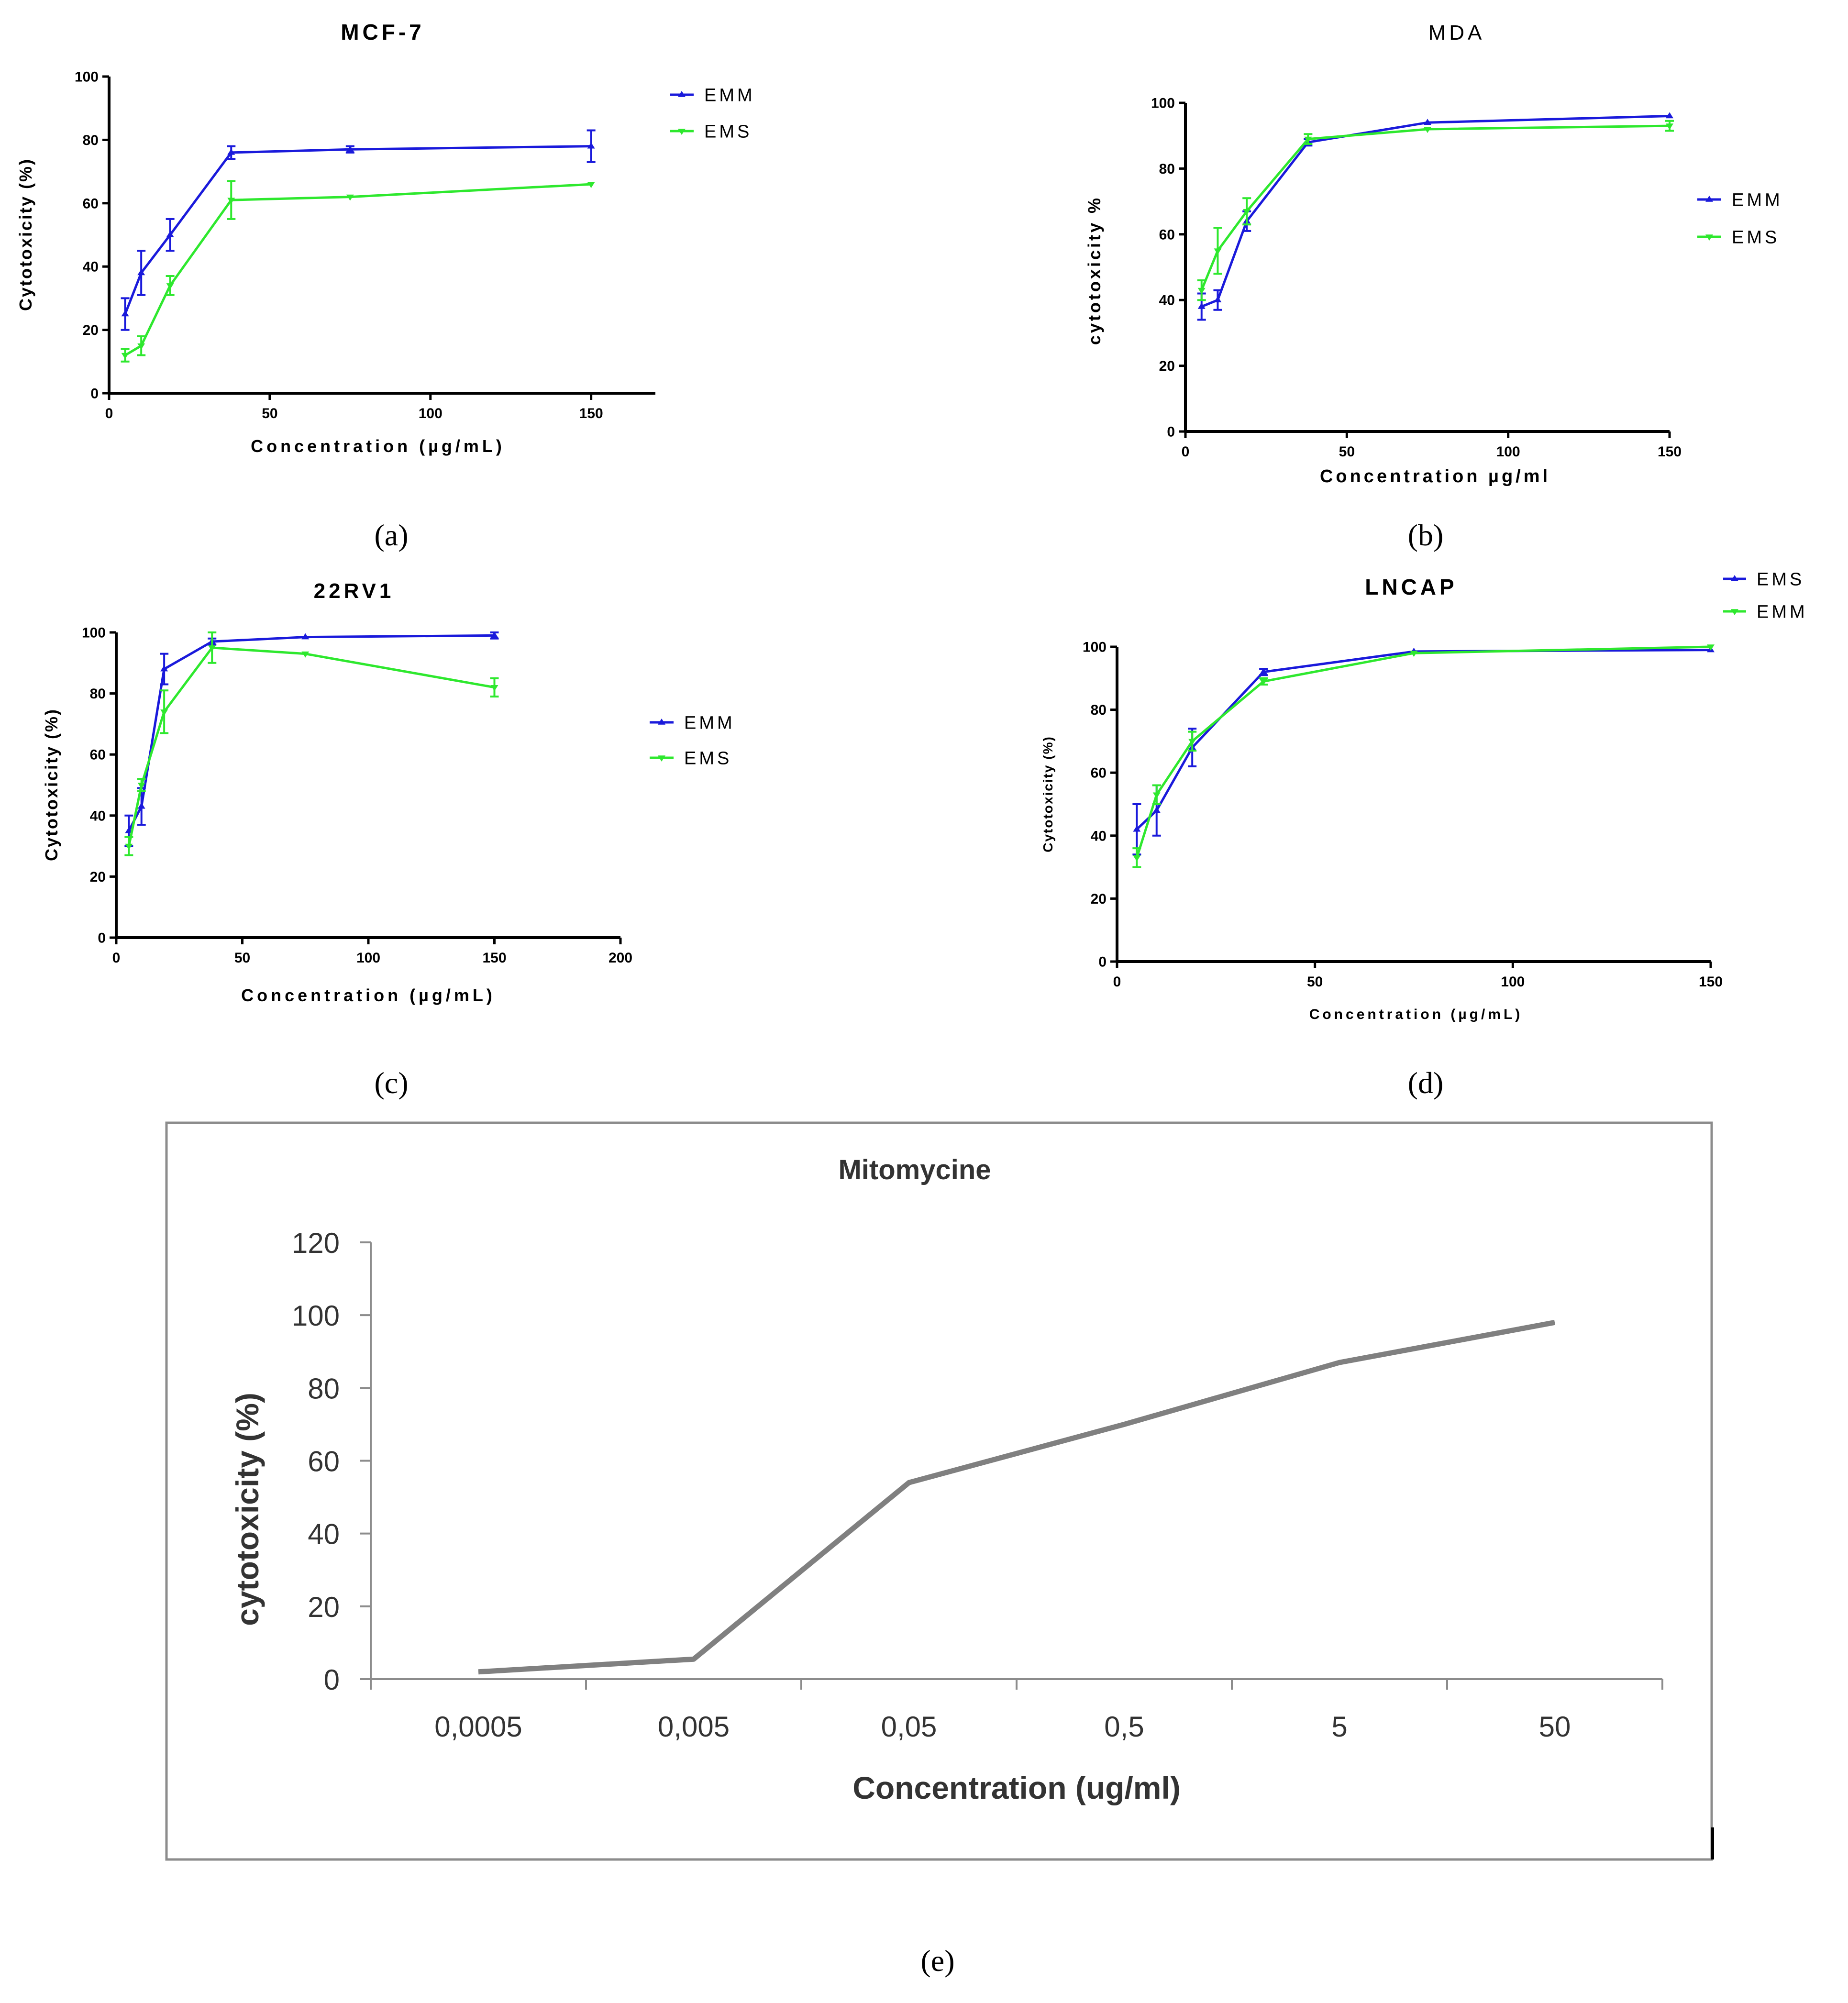  I want to click on x-axis-label: Concentration (ug/ml), so click(1016, 1787).